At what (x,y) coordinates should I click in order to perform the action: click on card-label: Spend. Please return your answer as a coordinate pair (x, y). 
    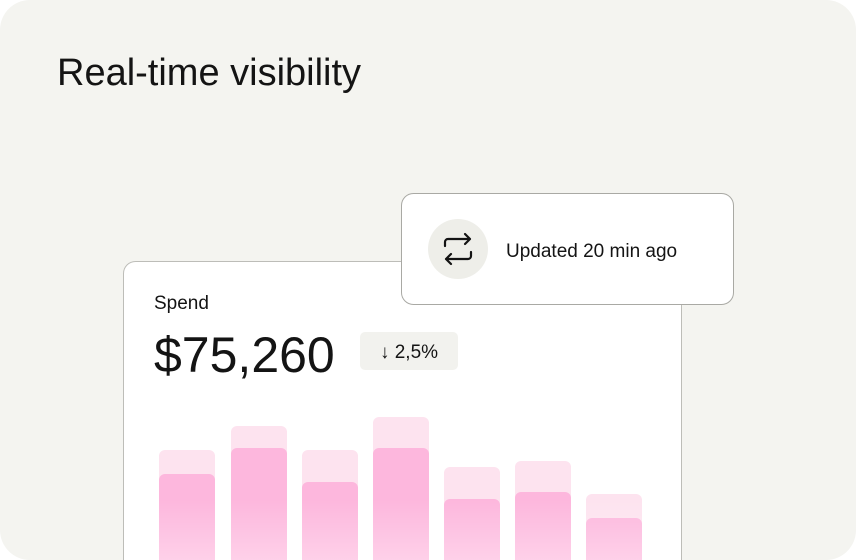
    Looking at the image, I should click on (181, 303).